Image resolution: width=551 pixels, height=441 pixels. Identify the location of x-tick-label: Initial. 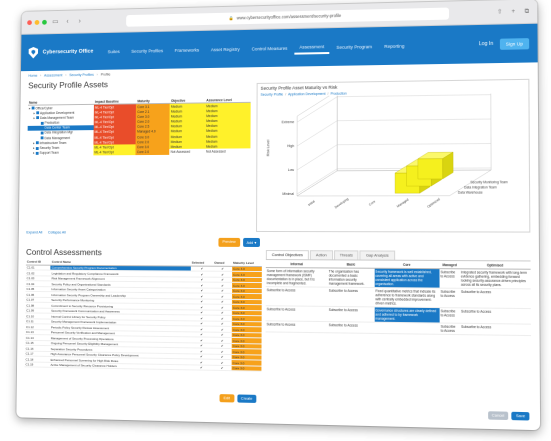
(311, 203).